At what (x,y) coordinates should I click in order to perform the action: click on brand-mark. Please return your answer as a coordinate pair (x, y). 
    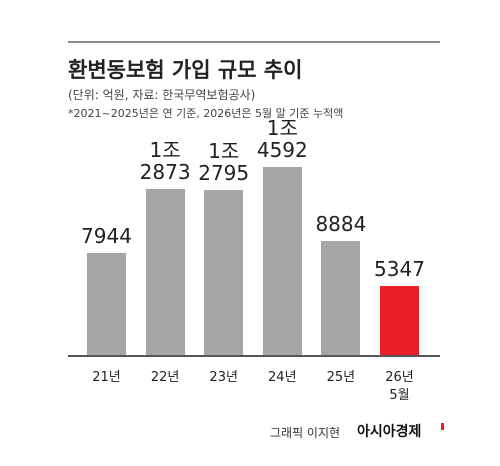
    Looking at the image, I should click on (442, 426).